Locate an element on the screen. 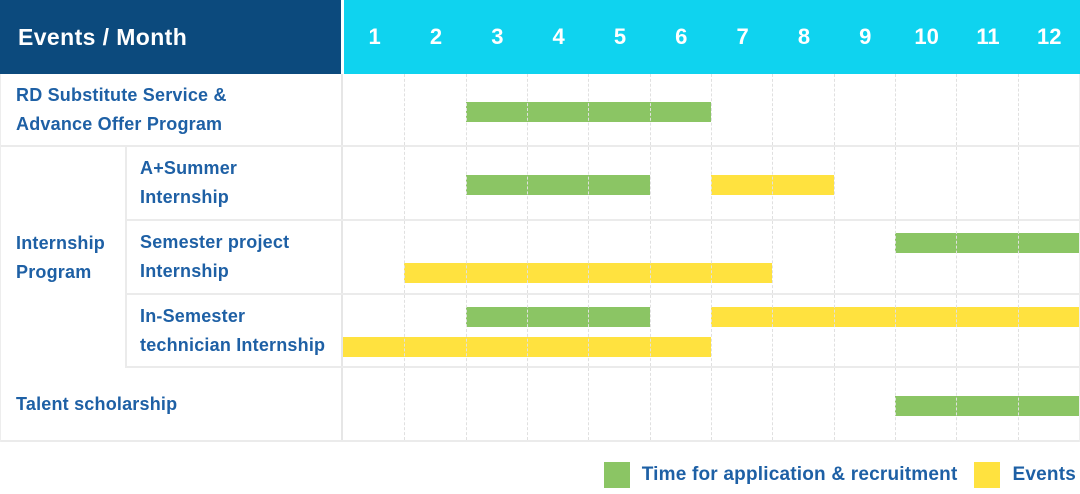 Image resolution: width=1080 pixels, height=494 pixels. header-divider is located at coordinates (342, 37).